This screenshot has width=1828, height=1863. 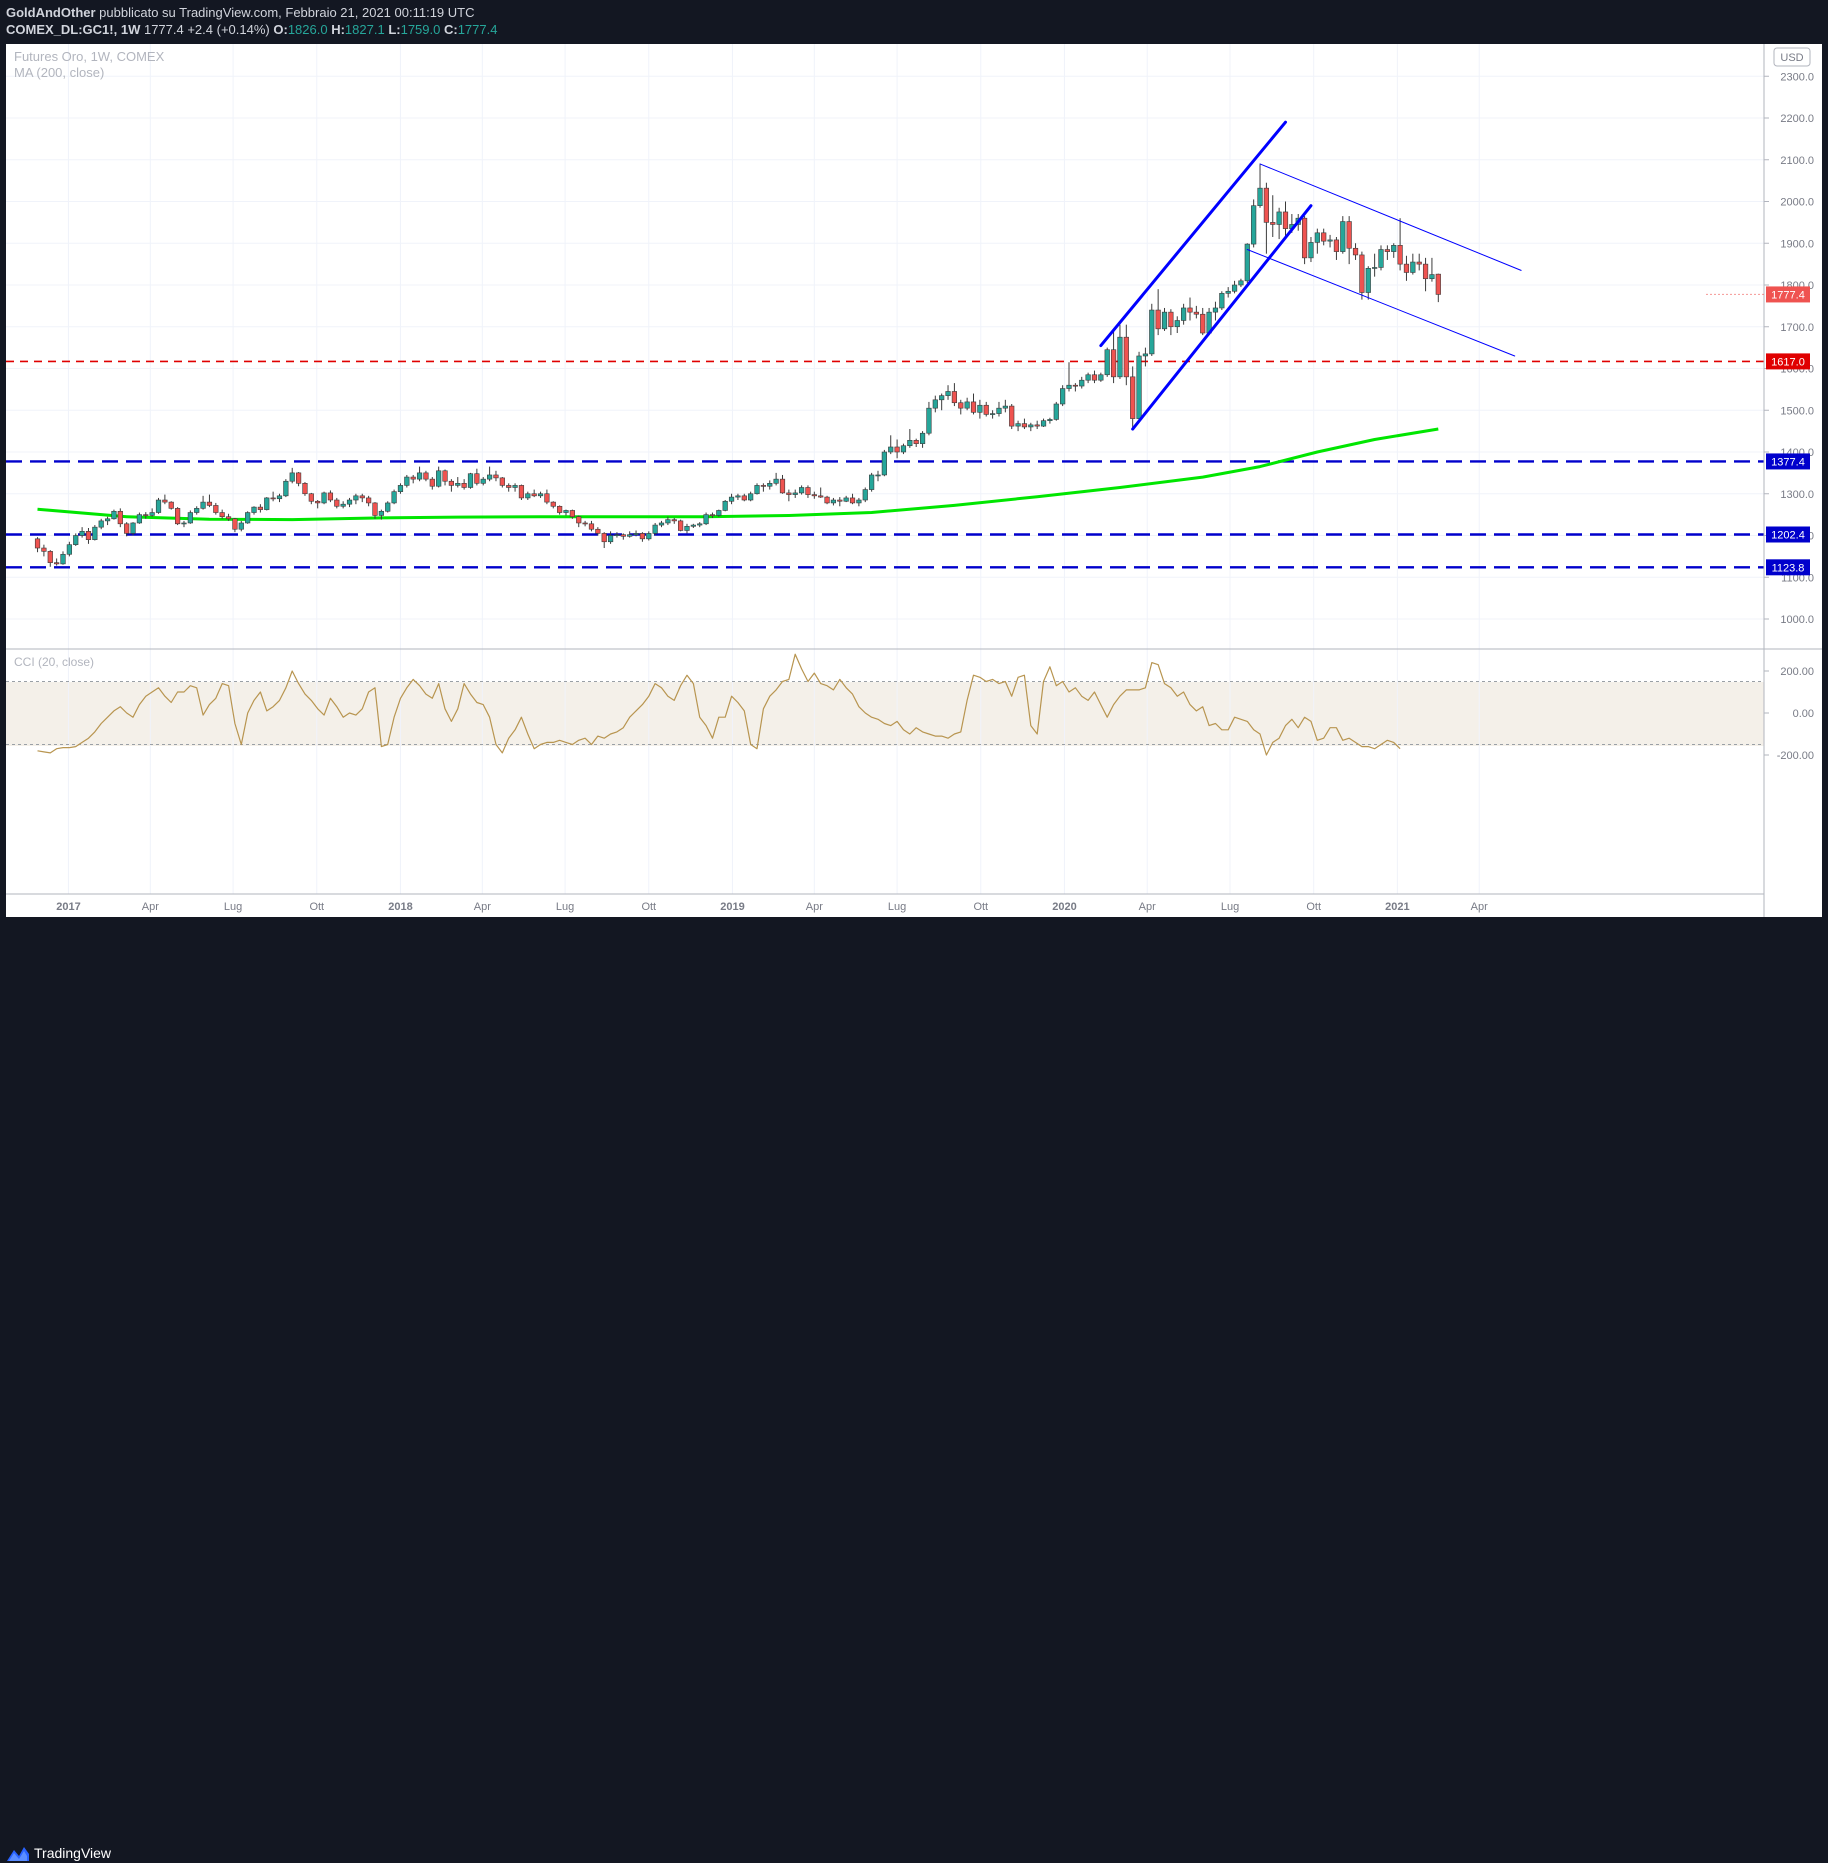 I want to click on low-value: 1759.0, so click(x=420, y=29).